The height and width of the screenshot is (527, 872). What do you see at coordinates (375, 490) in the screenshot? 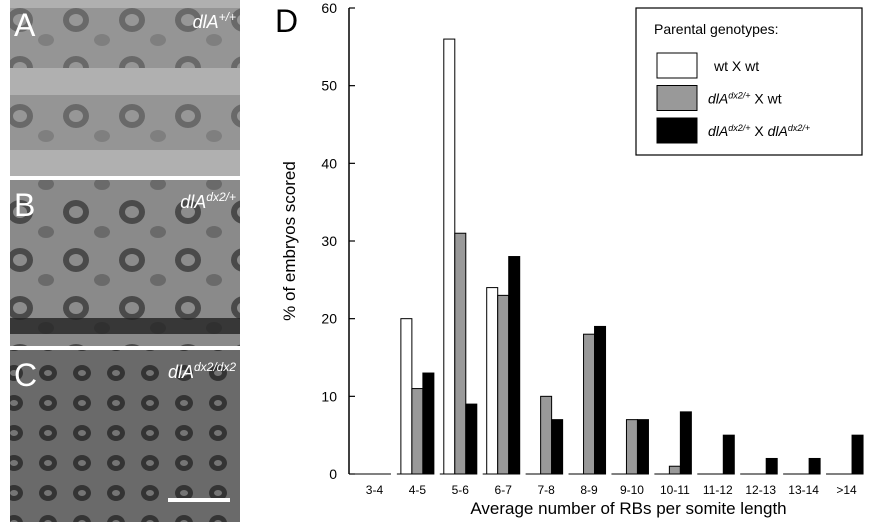
I see `x-tick-label: 3-4` at bounding box center [375, 490].